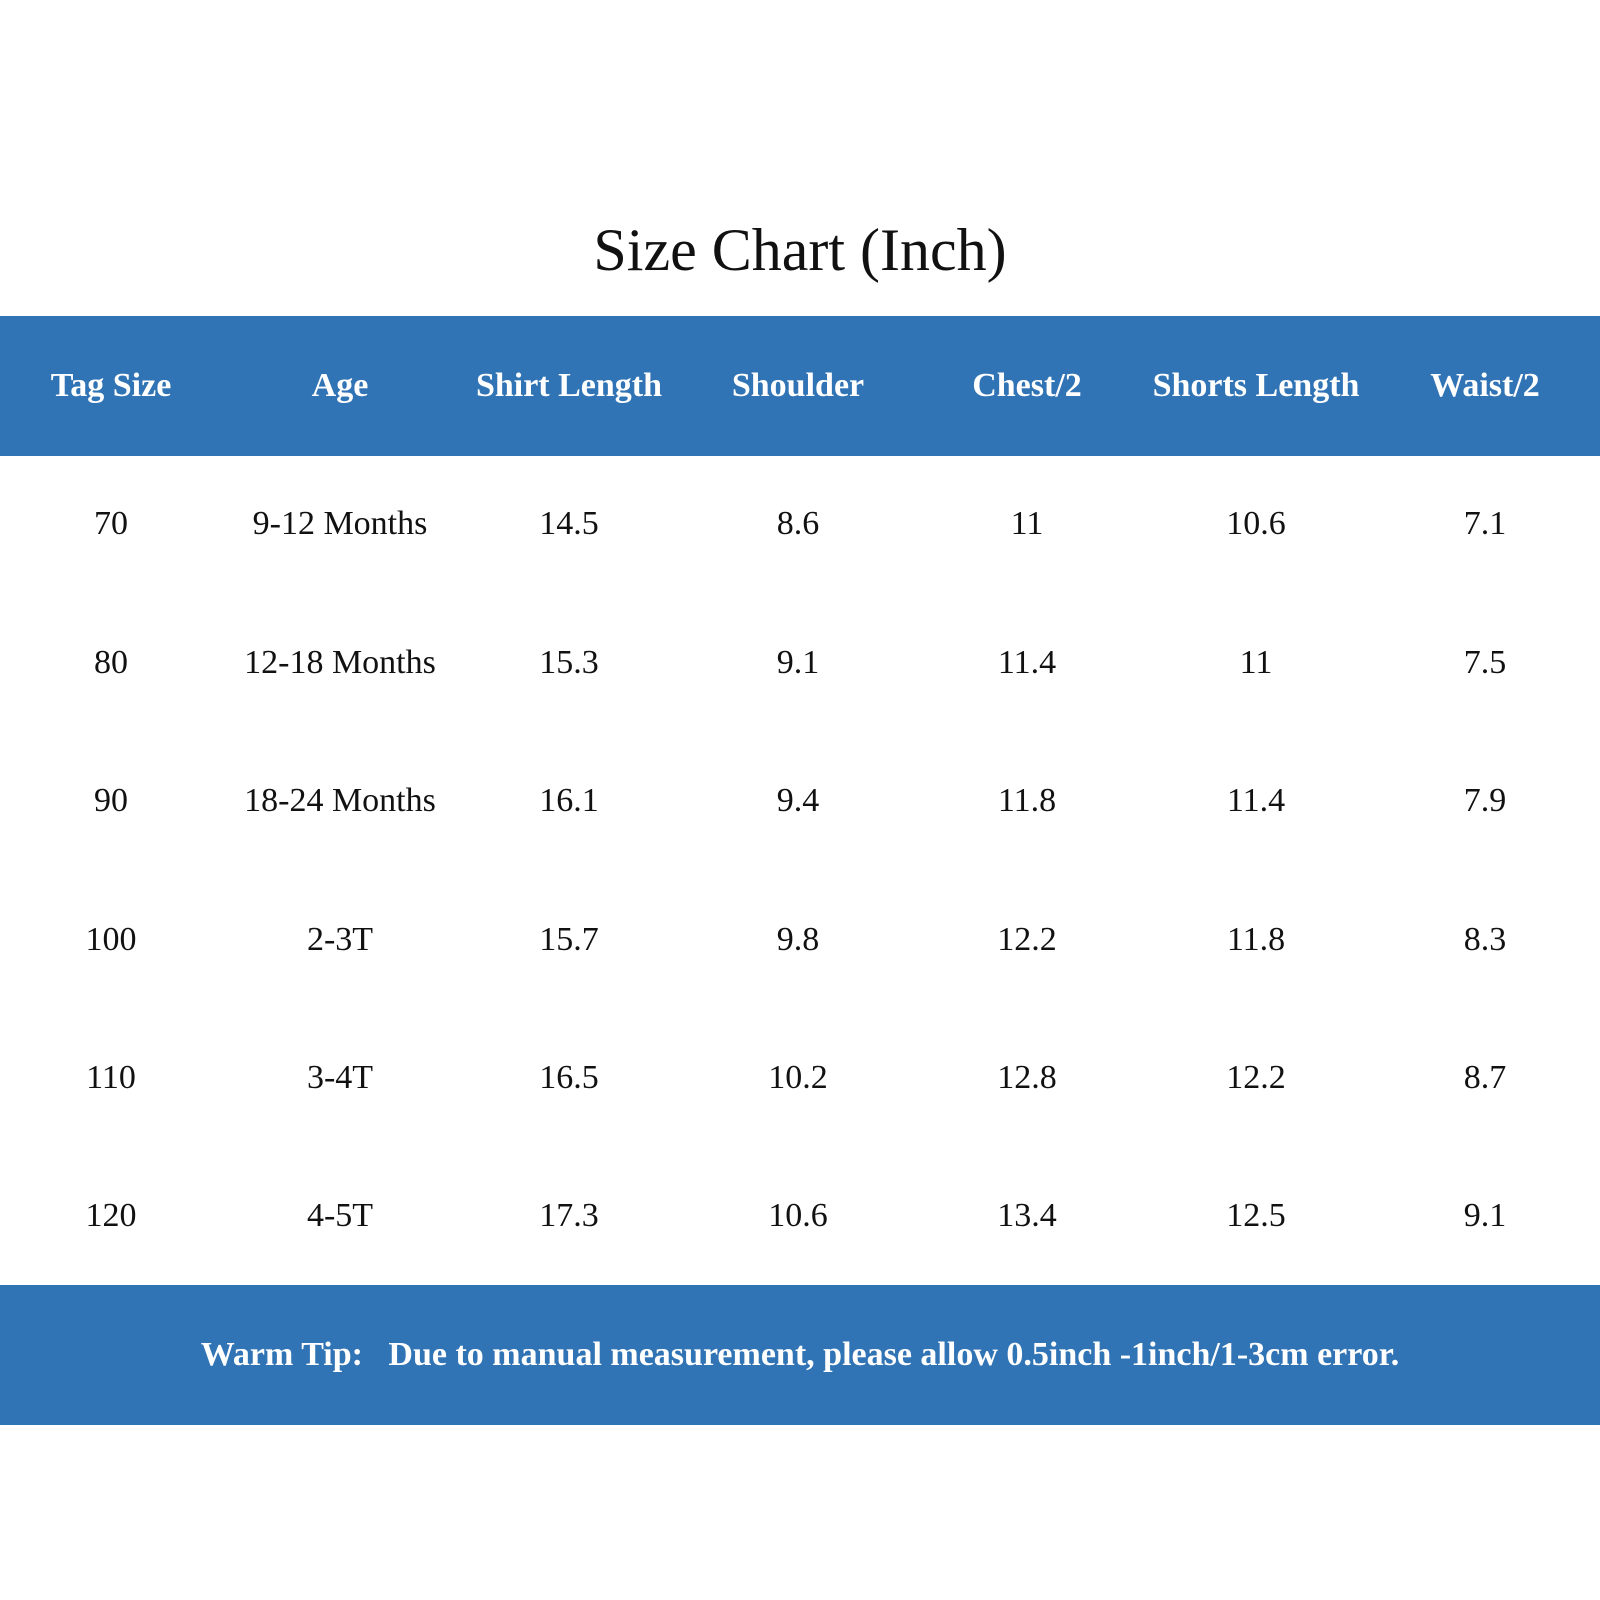  I want to click on table-cell-shorts-length: 12.2, so click(1256, 1077).